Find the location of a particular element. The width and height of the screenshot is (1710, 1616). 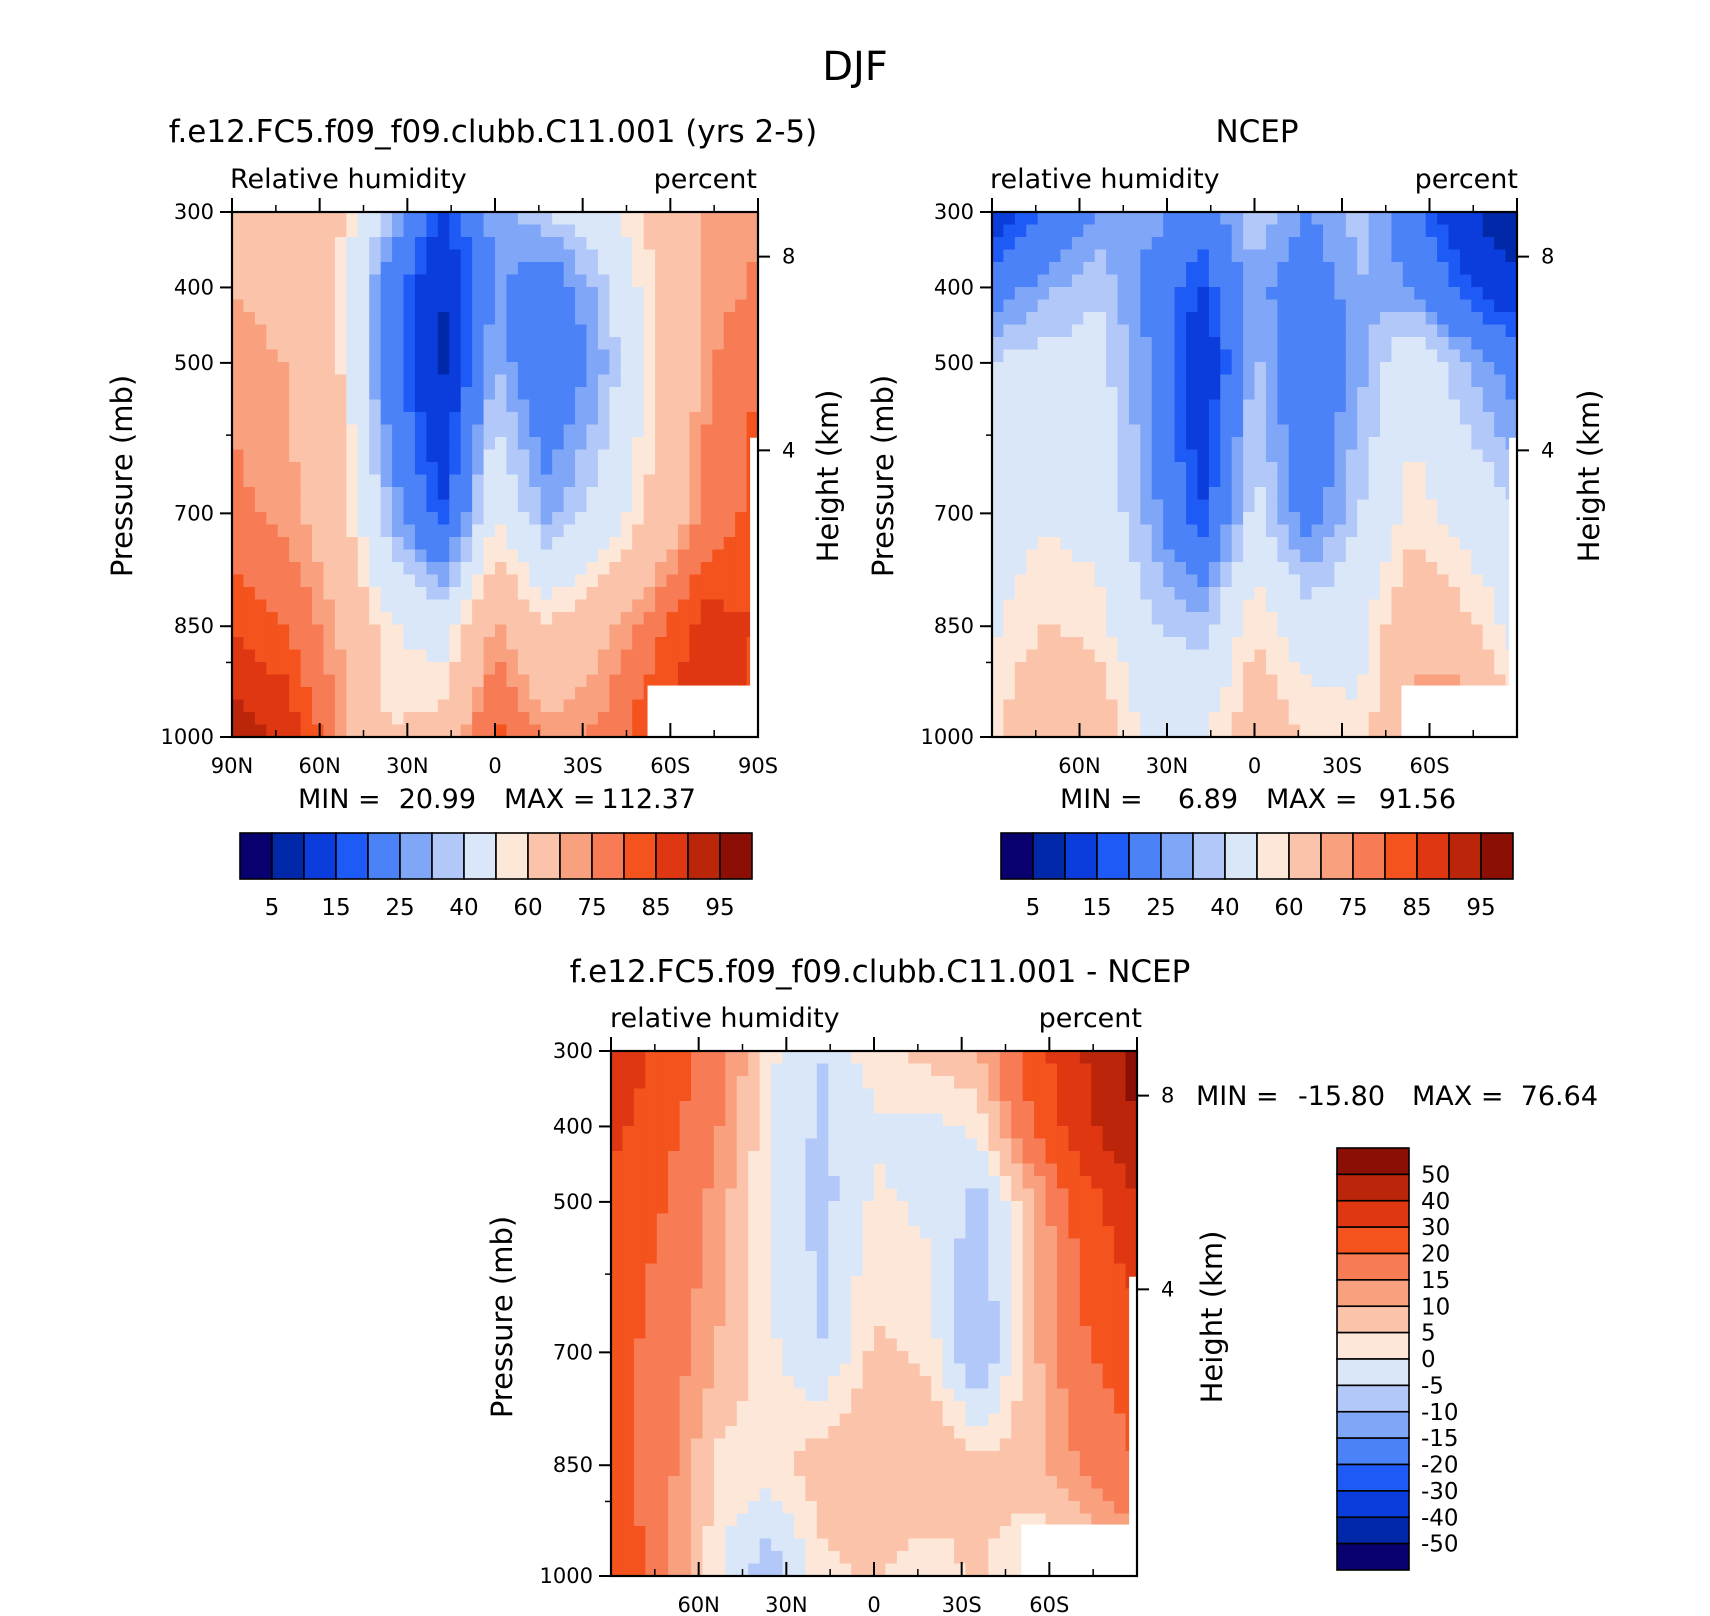

colorbar-label: 15 is located at coordinates (1096, 908).